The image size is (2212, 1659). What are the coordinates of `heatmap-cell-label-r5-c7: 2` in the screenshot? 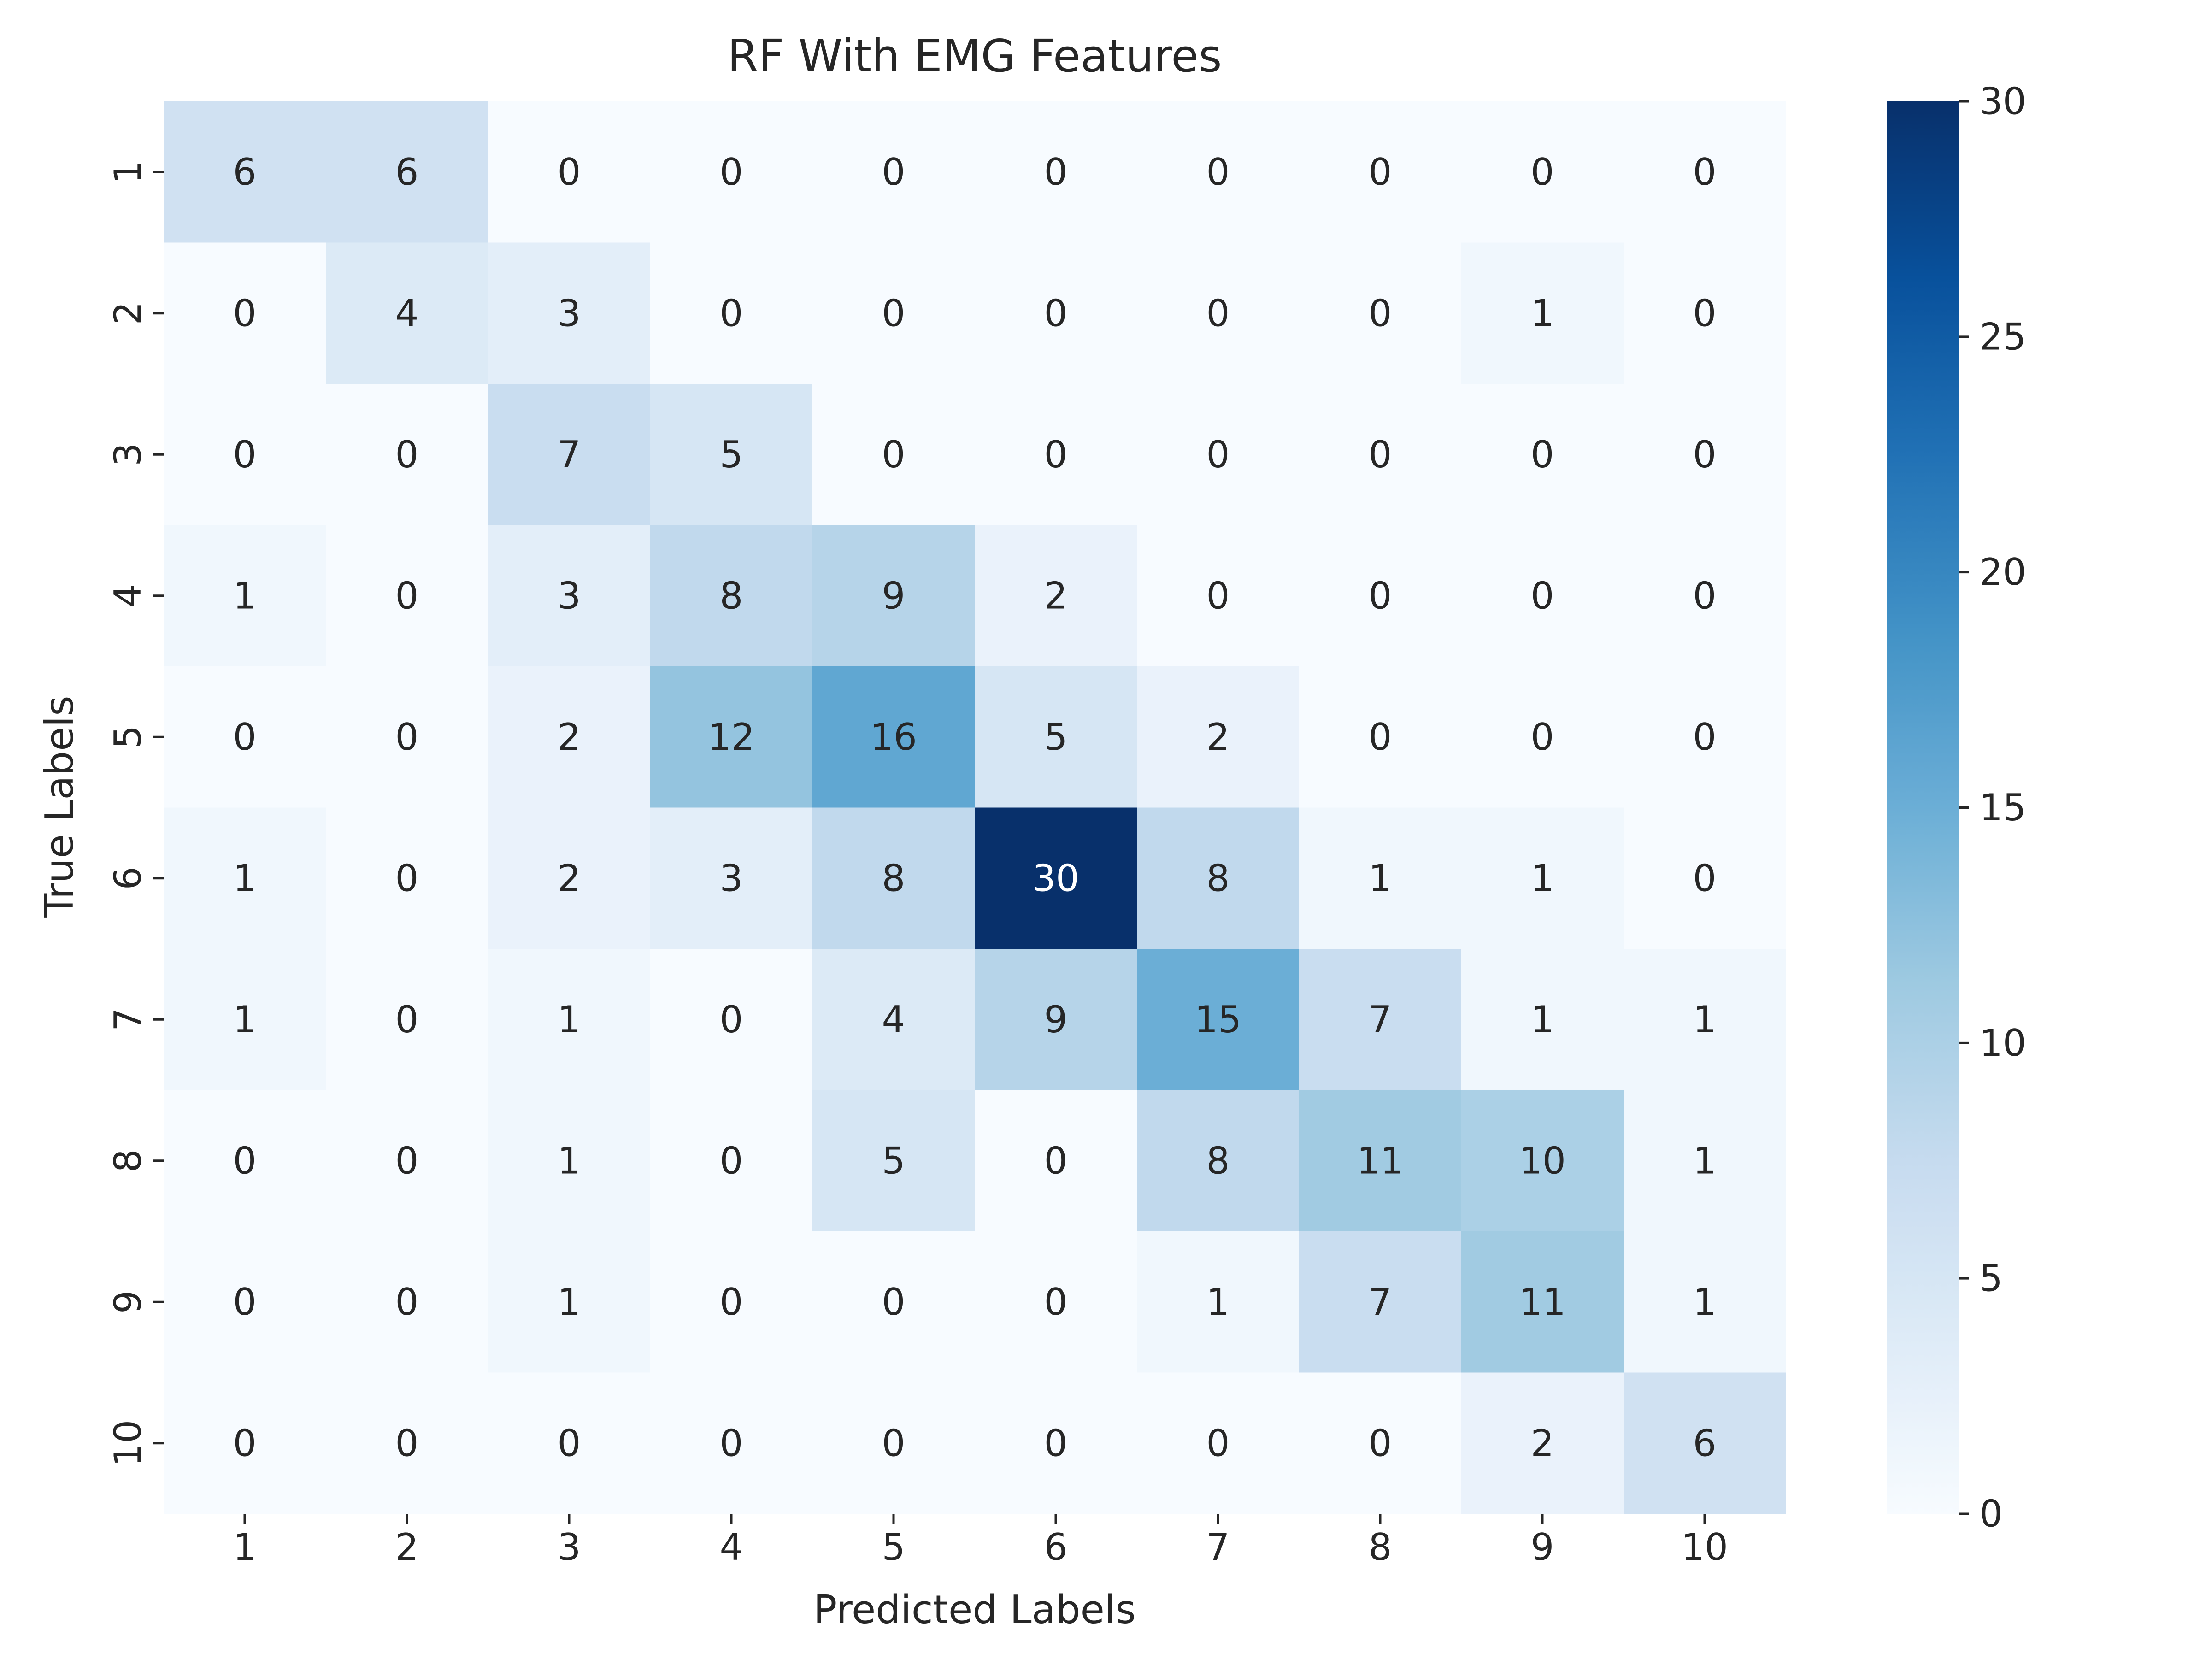 It's located at (1218, 737).